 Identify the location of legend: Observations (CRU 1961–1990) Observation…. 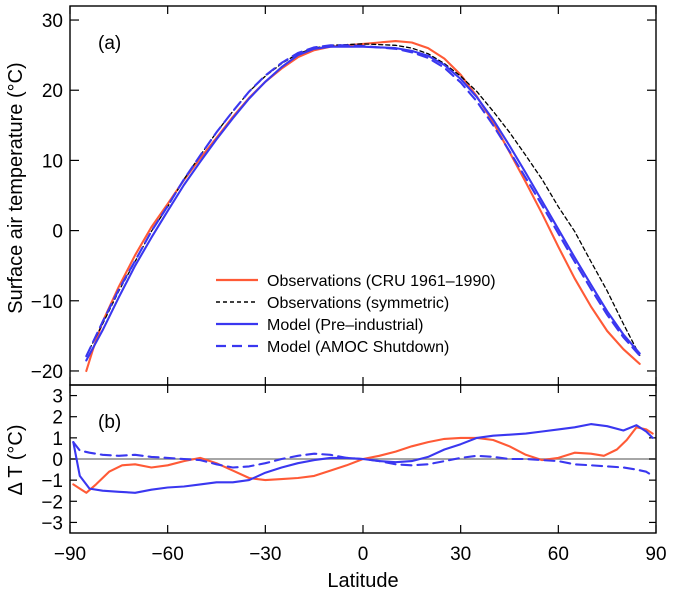
(356, 314).